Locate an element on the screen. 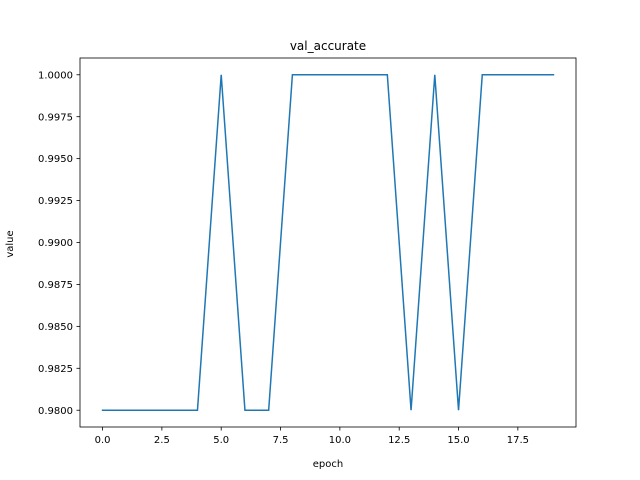  y-axis-label: value is located at coordinates (10, 243).